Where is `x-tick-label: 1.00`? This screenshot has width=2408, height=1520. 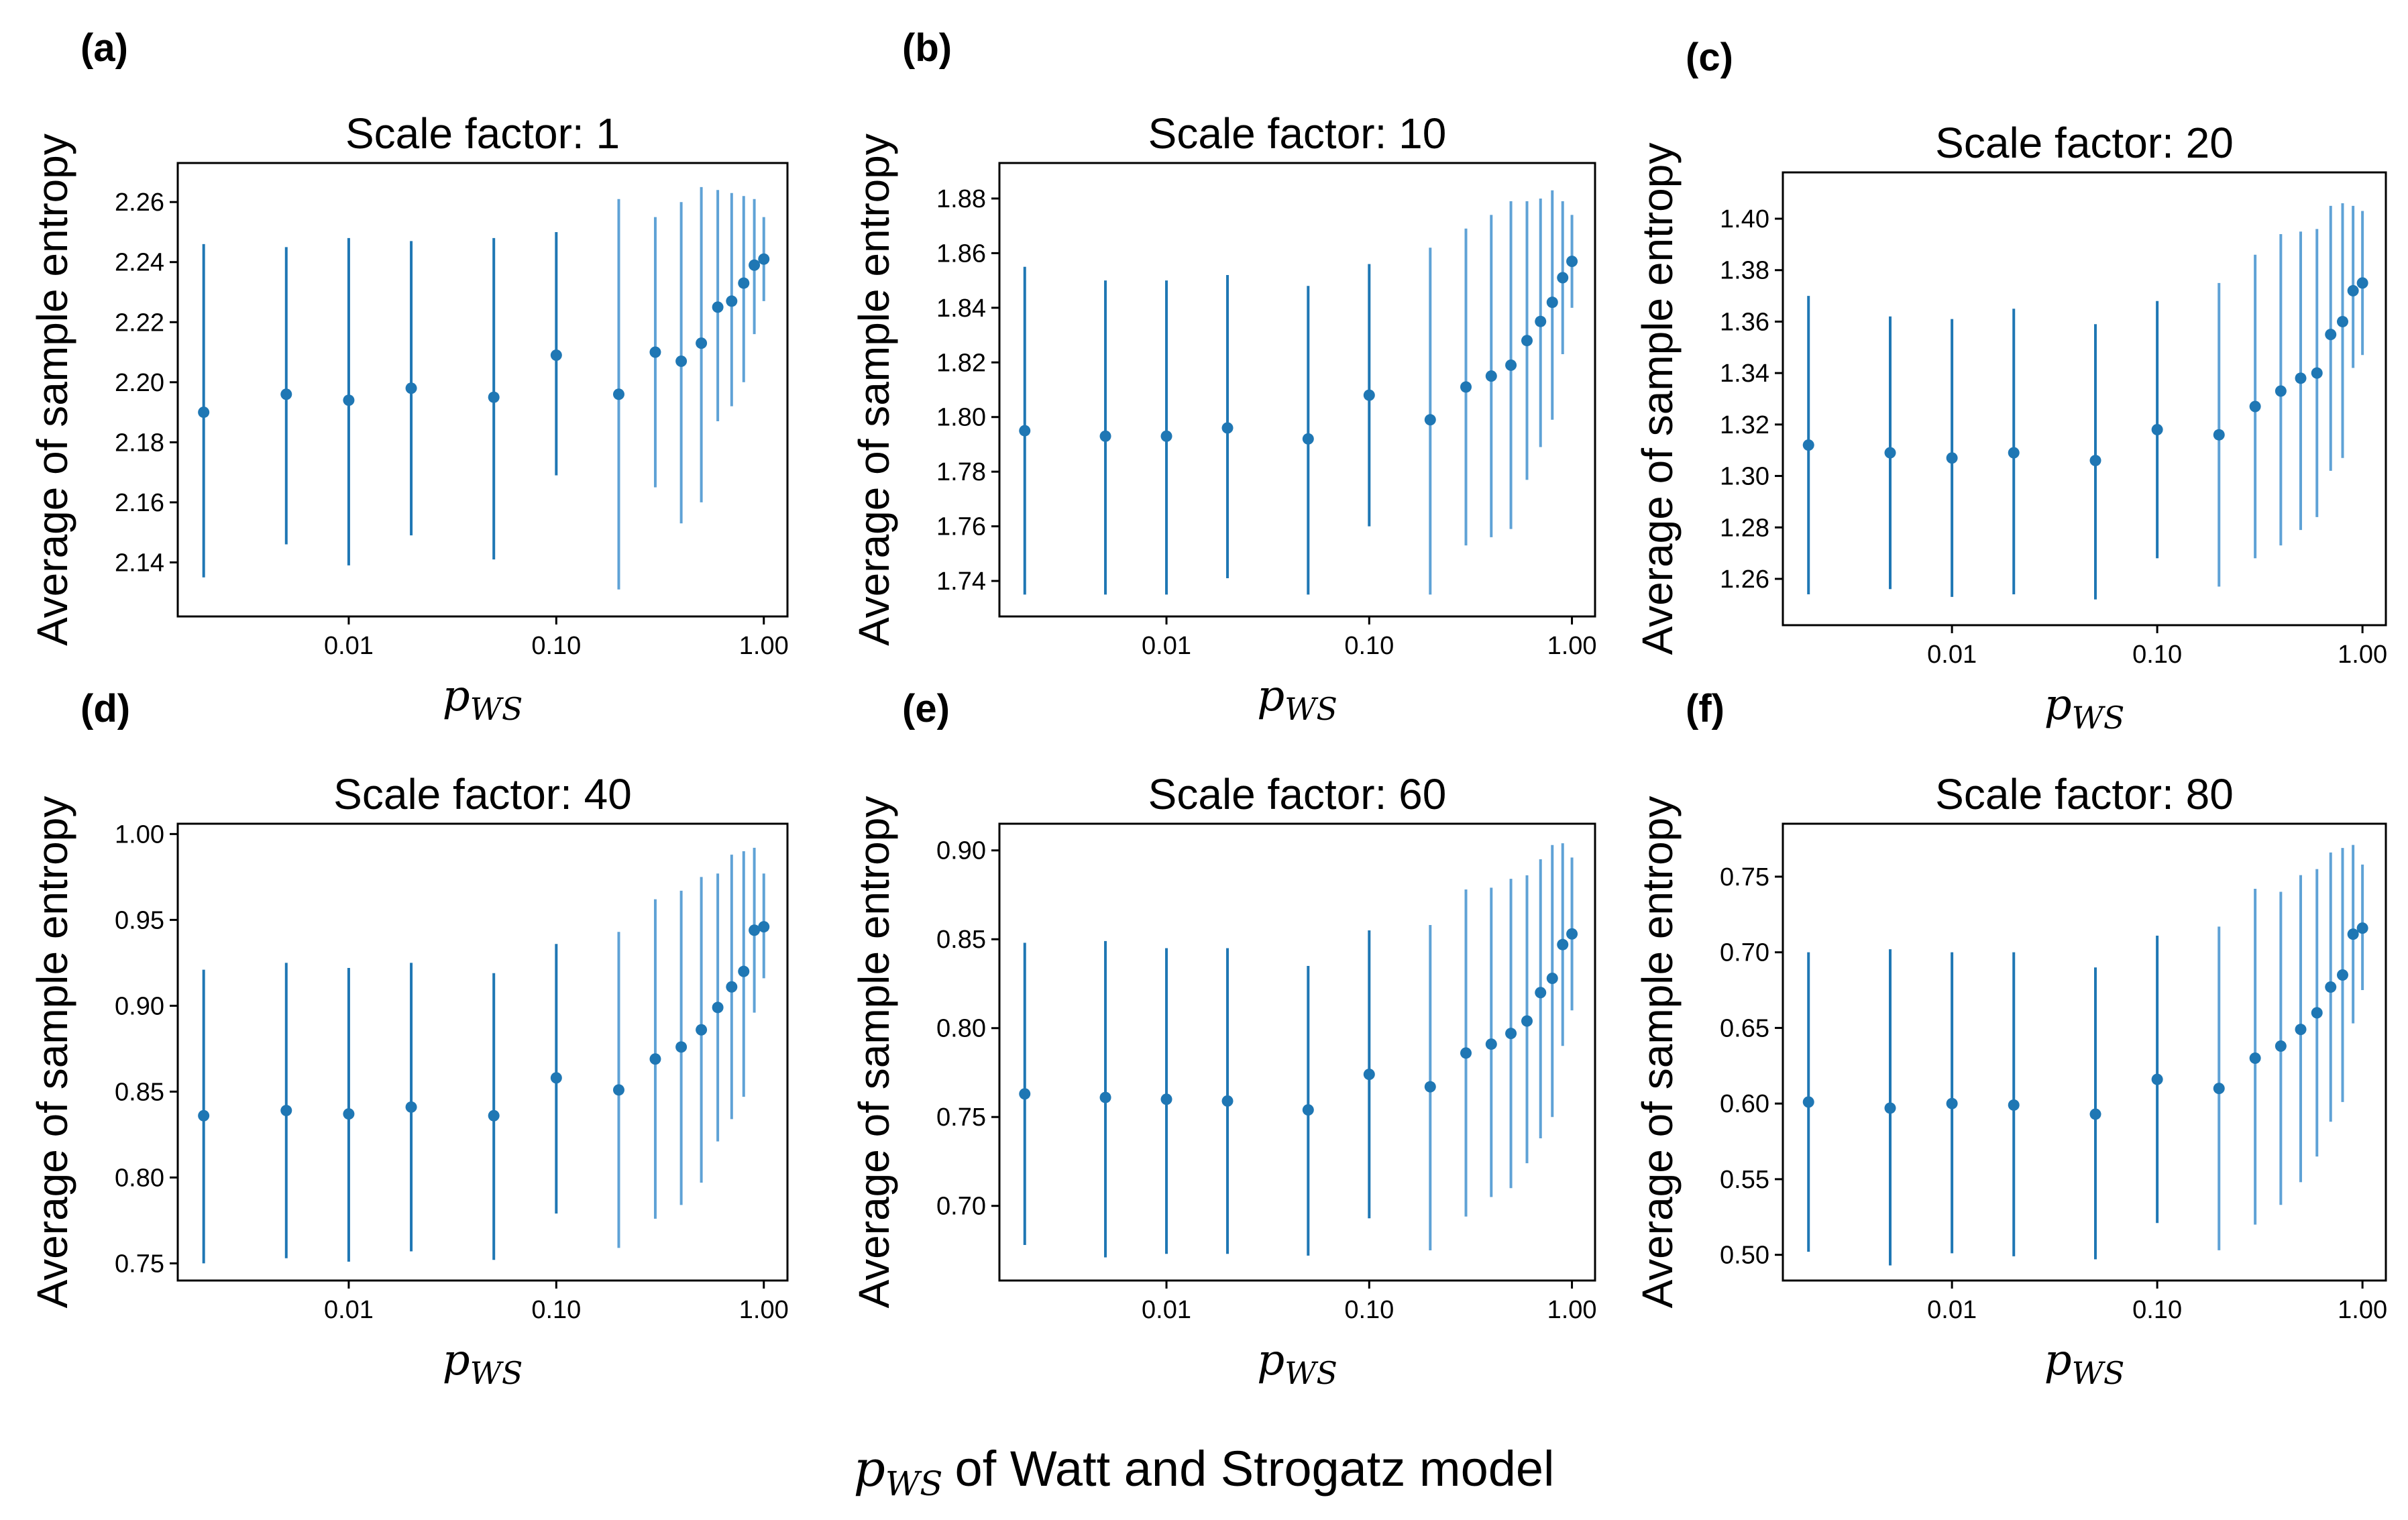
x-tick-label: 1.00 is located at coordinates (1572, 1310).